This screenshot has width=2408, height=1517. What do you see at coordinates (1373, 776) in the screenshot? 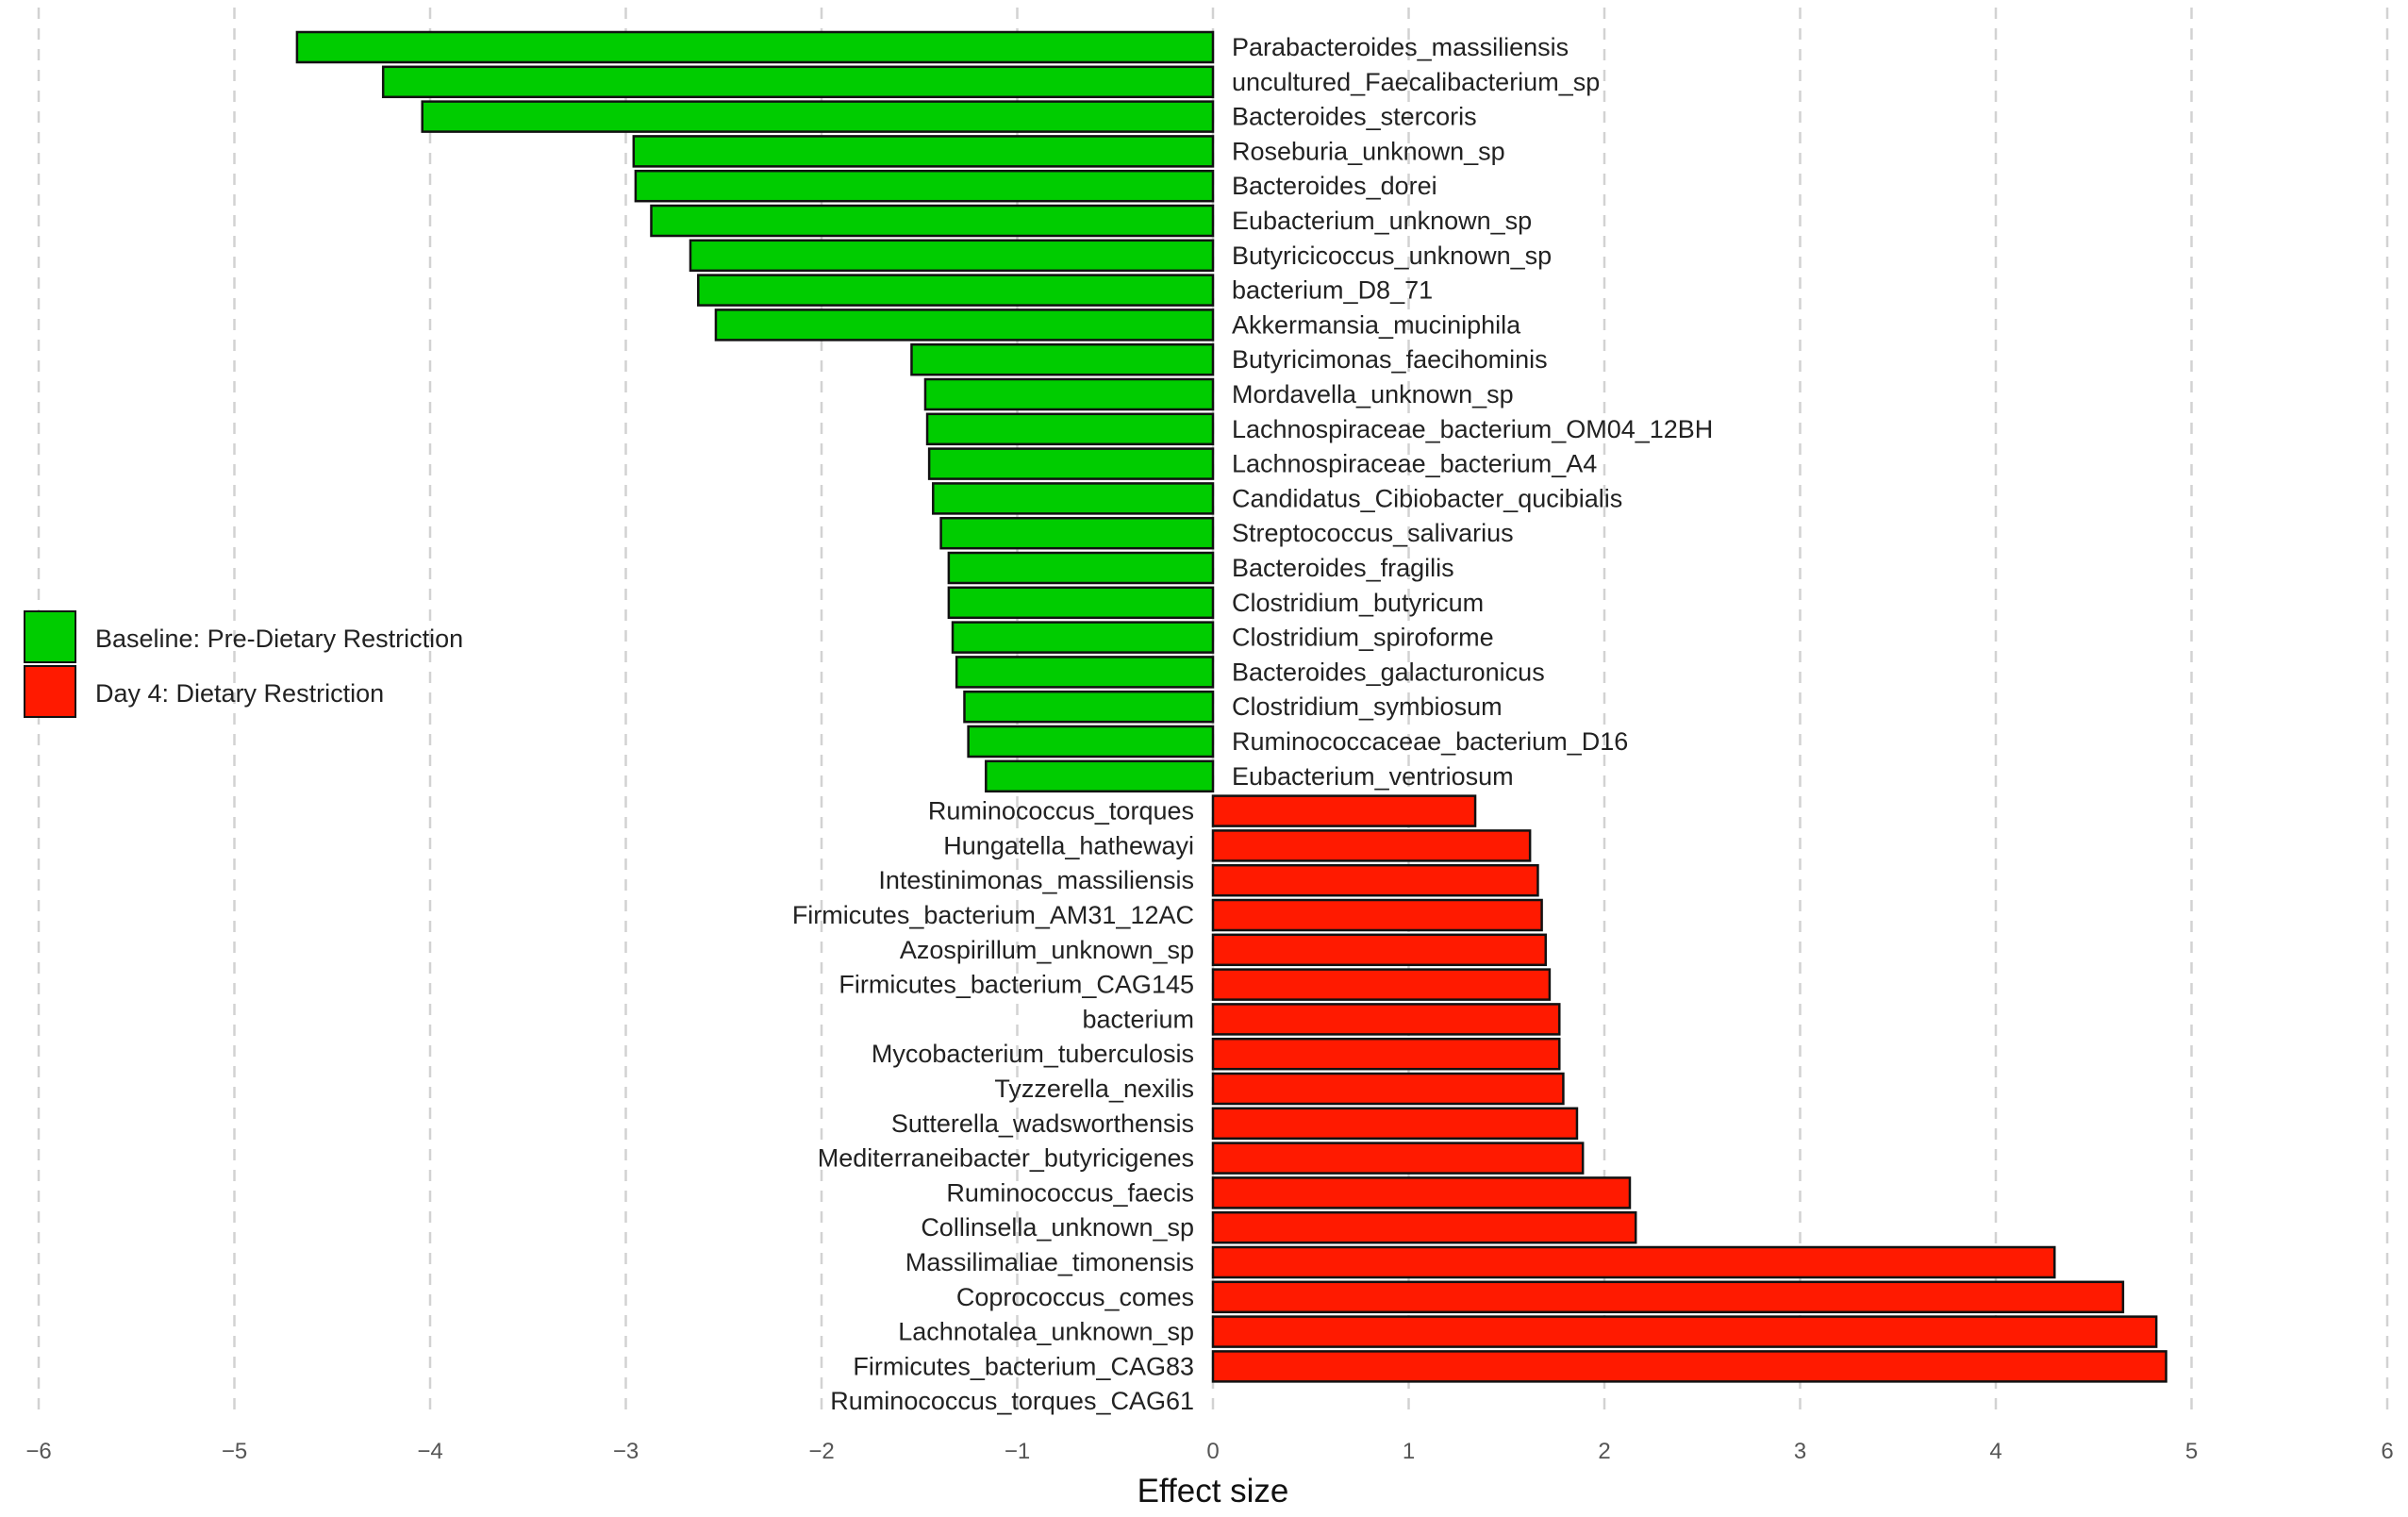
I see `category-label: Eubacterium_ventriosum` at bounding box center [1373, 776].